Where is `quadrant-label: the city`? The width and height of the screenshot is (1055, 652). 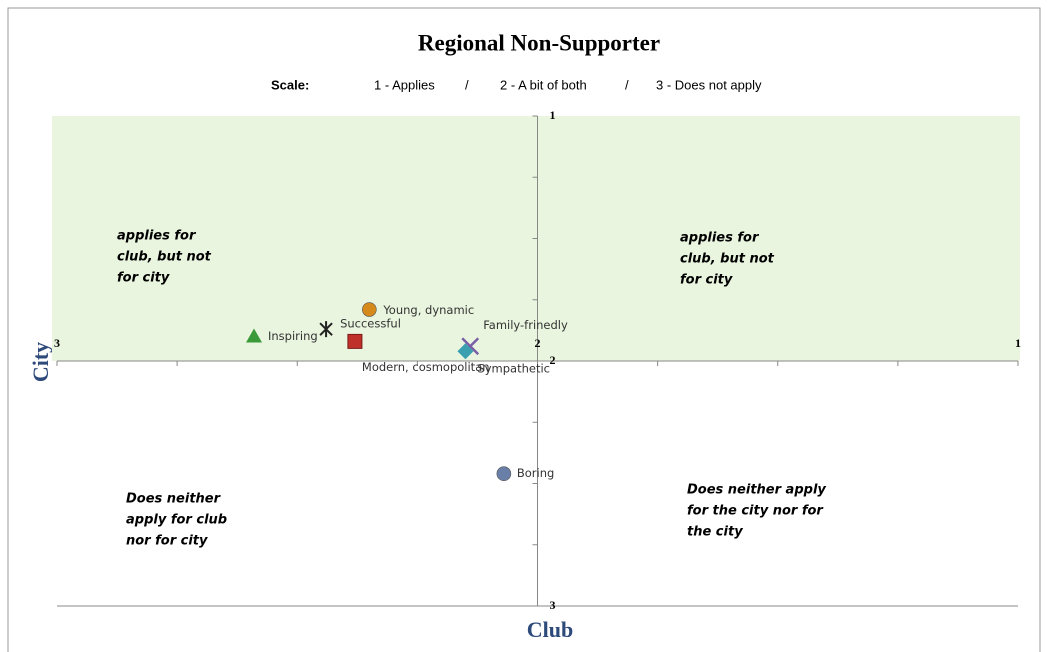
quadrant-label: the city is located at coordinates (715, 532).